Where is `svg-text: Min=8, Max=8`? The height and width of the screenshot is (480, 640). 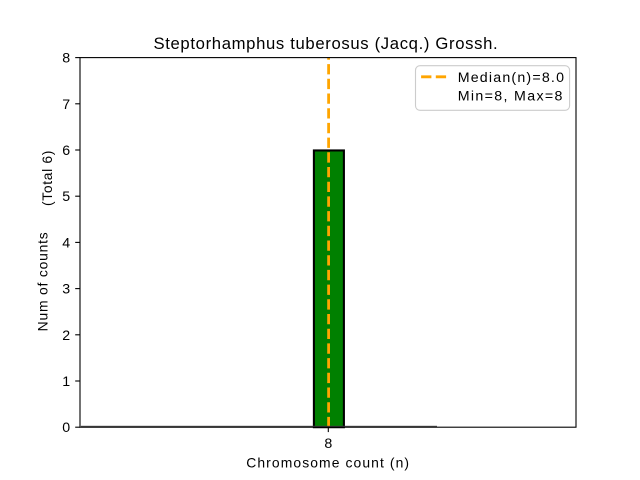 svg-text: Min=8, Max=8 is located at coordinates (511, 96).